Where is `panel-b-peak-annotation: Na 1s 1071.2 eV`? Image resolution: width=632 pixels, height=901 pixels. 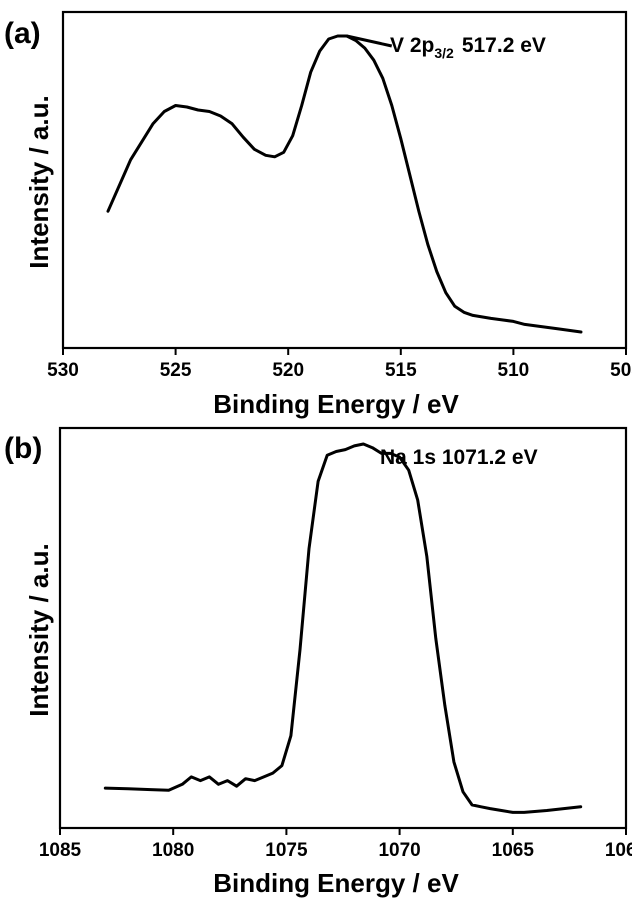
panel-b-peak-annotation: Na 1s 1071.2 eV is located at coordinates (459, 457).